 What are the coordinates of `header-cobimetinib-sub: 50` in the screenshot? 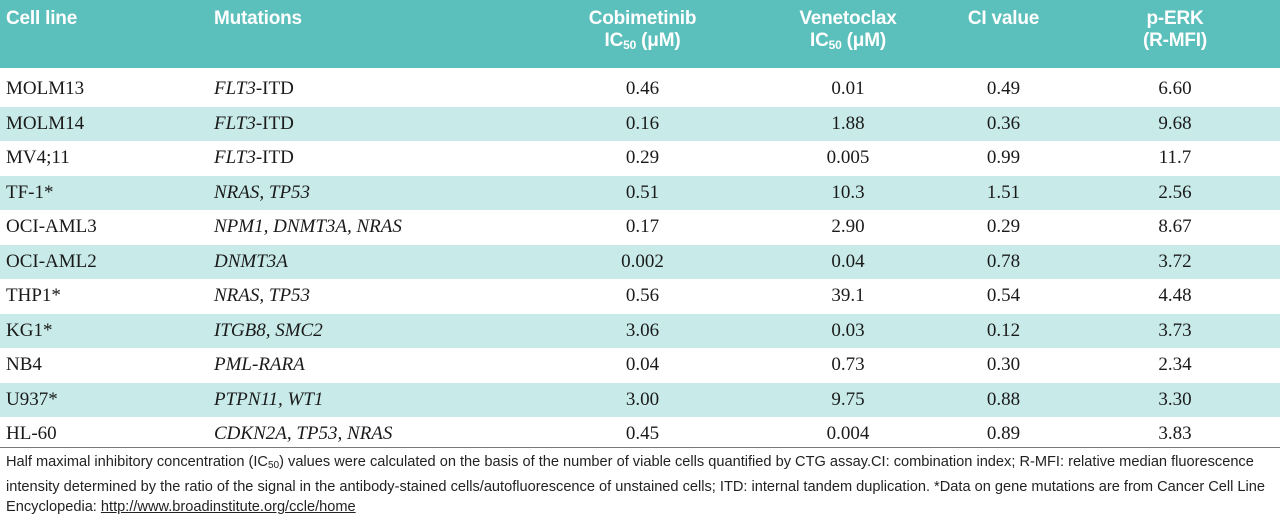 It's located at (630, 45).